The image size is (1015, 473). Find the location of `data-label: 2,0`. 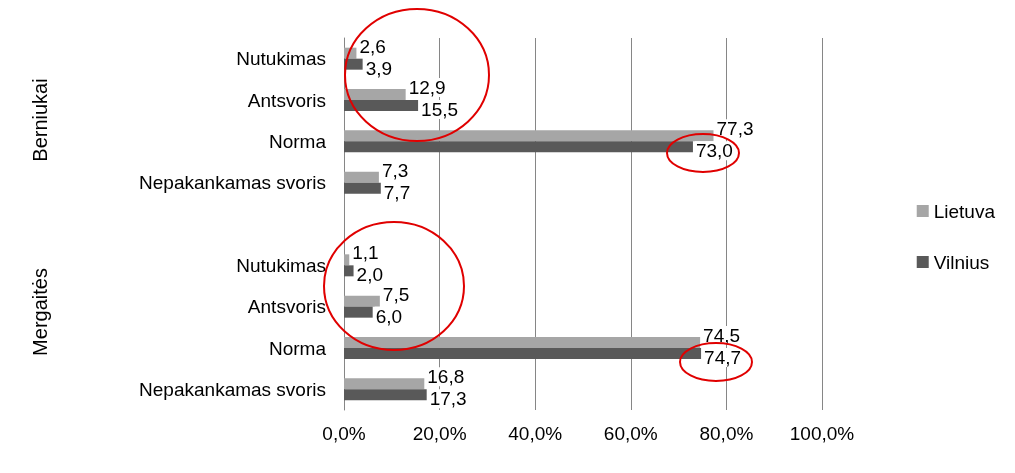

data-label: 2,0 is located at coordinates (369, 275).